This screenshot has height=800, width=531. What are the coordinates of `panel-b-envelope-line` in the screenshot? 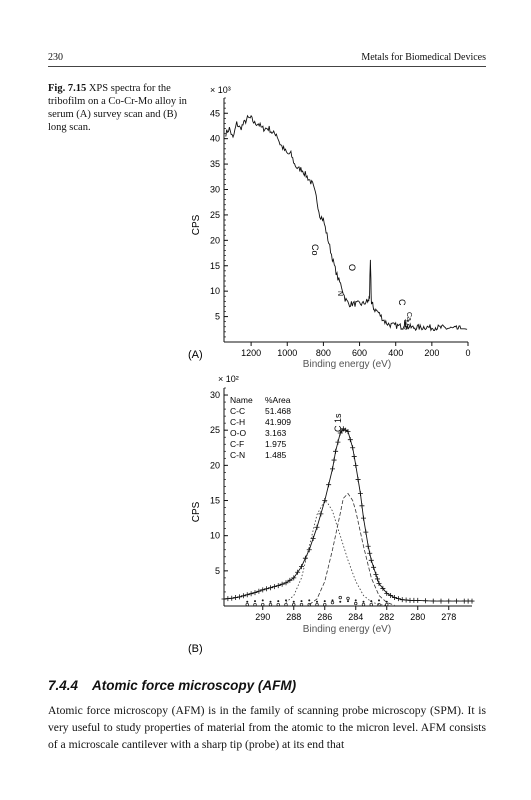 It's located at (347, 515).